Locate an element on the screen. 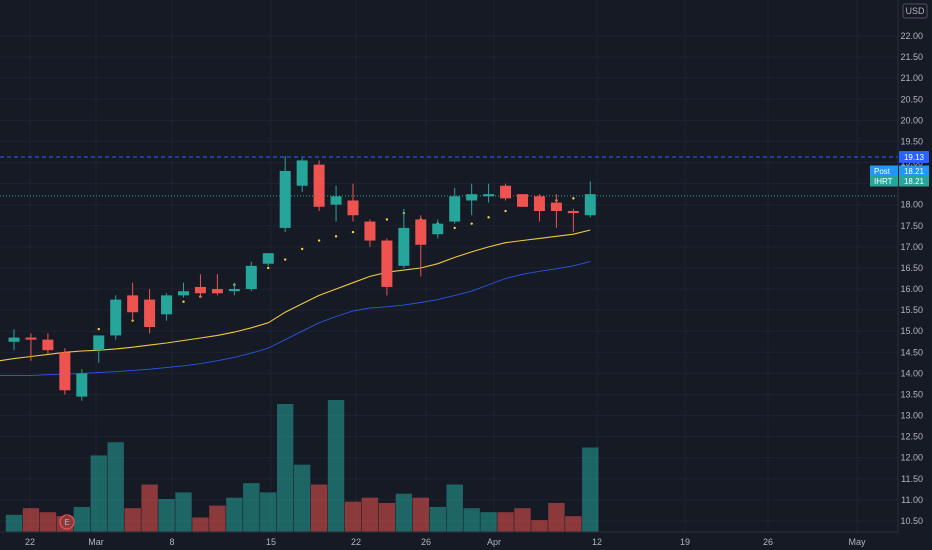 The width and height of the screenshot is (932, 550). price-tick-label: 14.50 is located at coordinates (911, 352).